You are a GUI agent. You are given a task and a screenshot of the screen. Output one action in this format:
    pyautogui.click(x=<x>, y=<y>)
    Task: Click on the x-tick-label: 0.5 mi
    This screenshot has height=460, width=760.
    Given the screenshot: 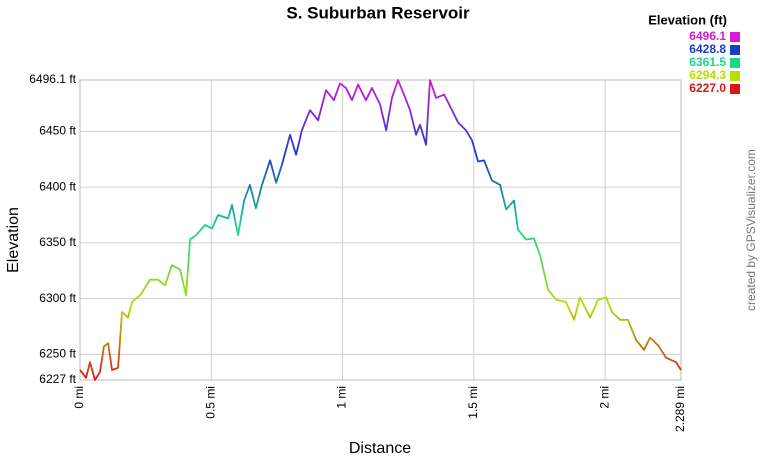 What is the action you would take?
    pyautogui.click(x=210, y=402)
    